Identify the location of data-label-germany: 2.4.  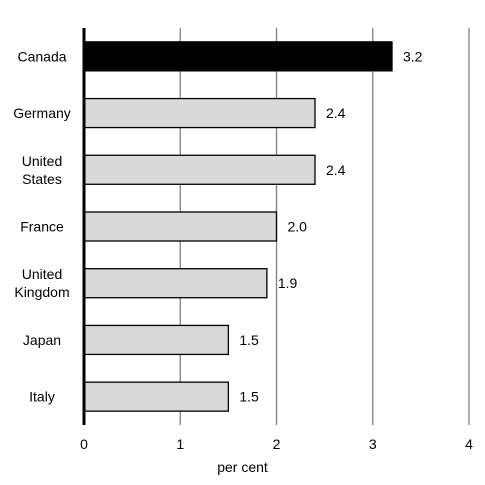
(336, 113).